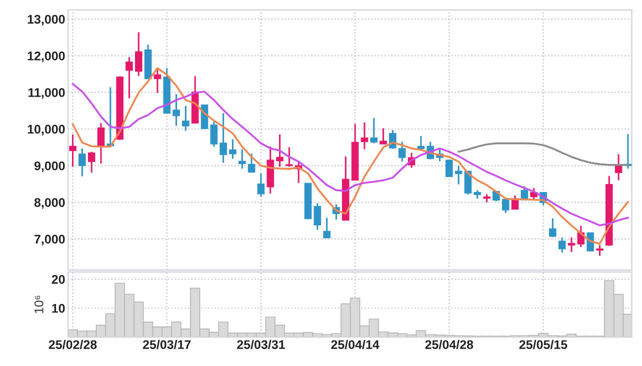 The height and width of the screenshot is (366, 642). I want to click on x-tick-label: 25/03/31, so click(261, 345).